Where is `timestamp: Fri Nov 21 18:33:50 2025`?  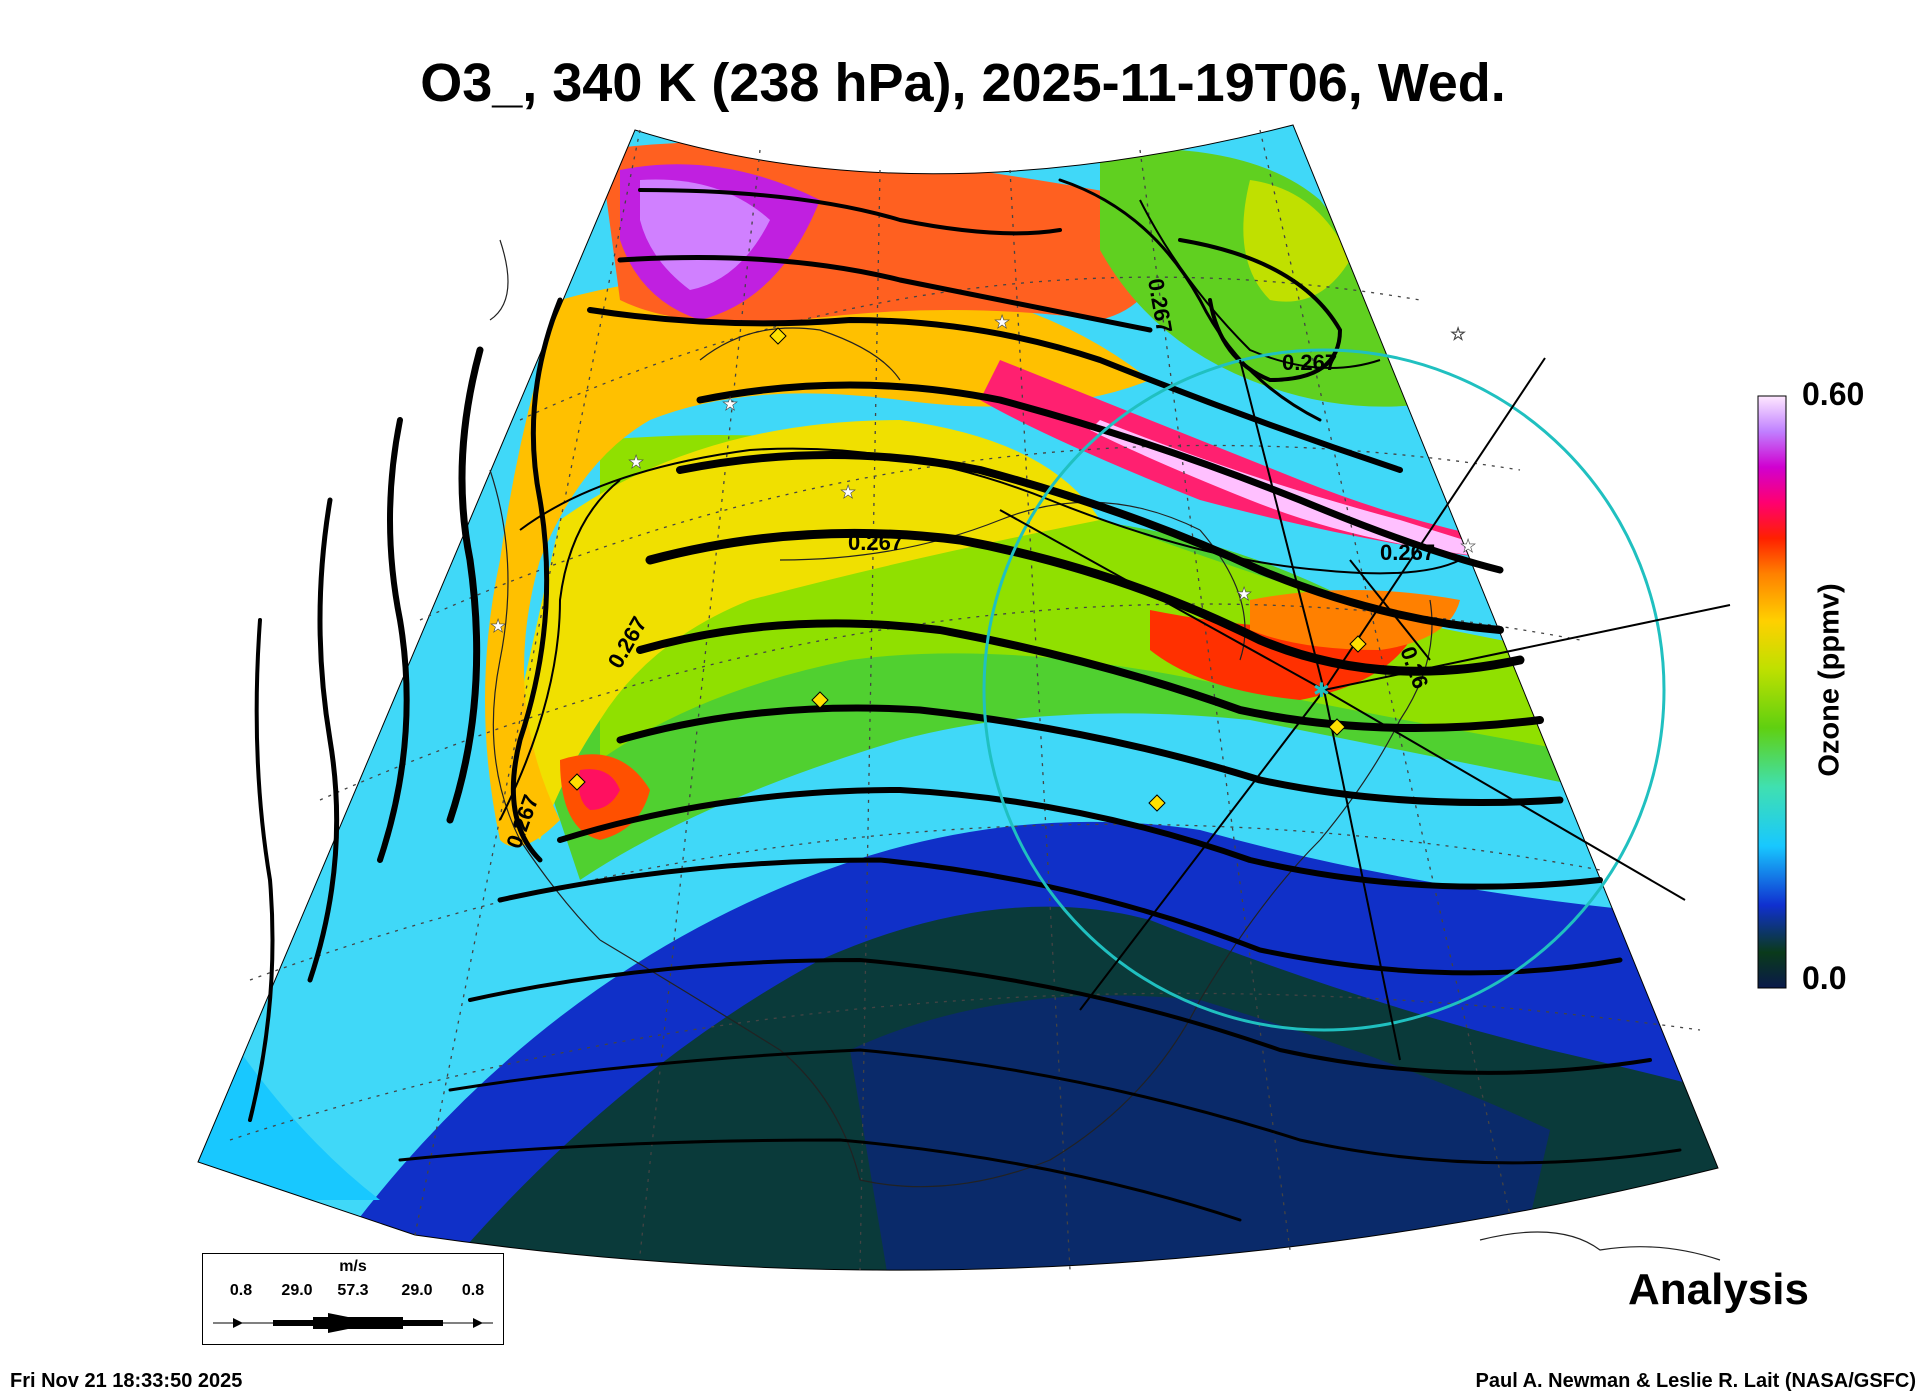 timestamp: Fri Nov 21 18:33:50 2025 is located at coordinates (126, 1381).